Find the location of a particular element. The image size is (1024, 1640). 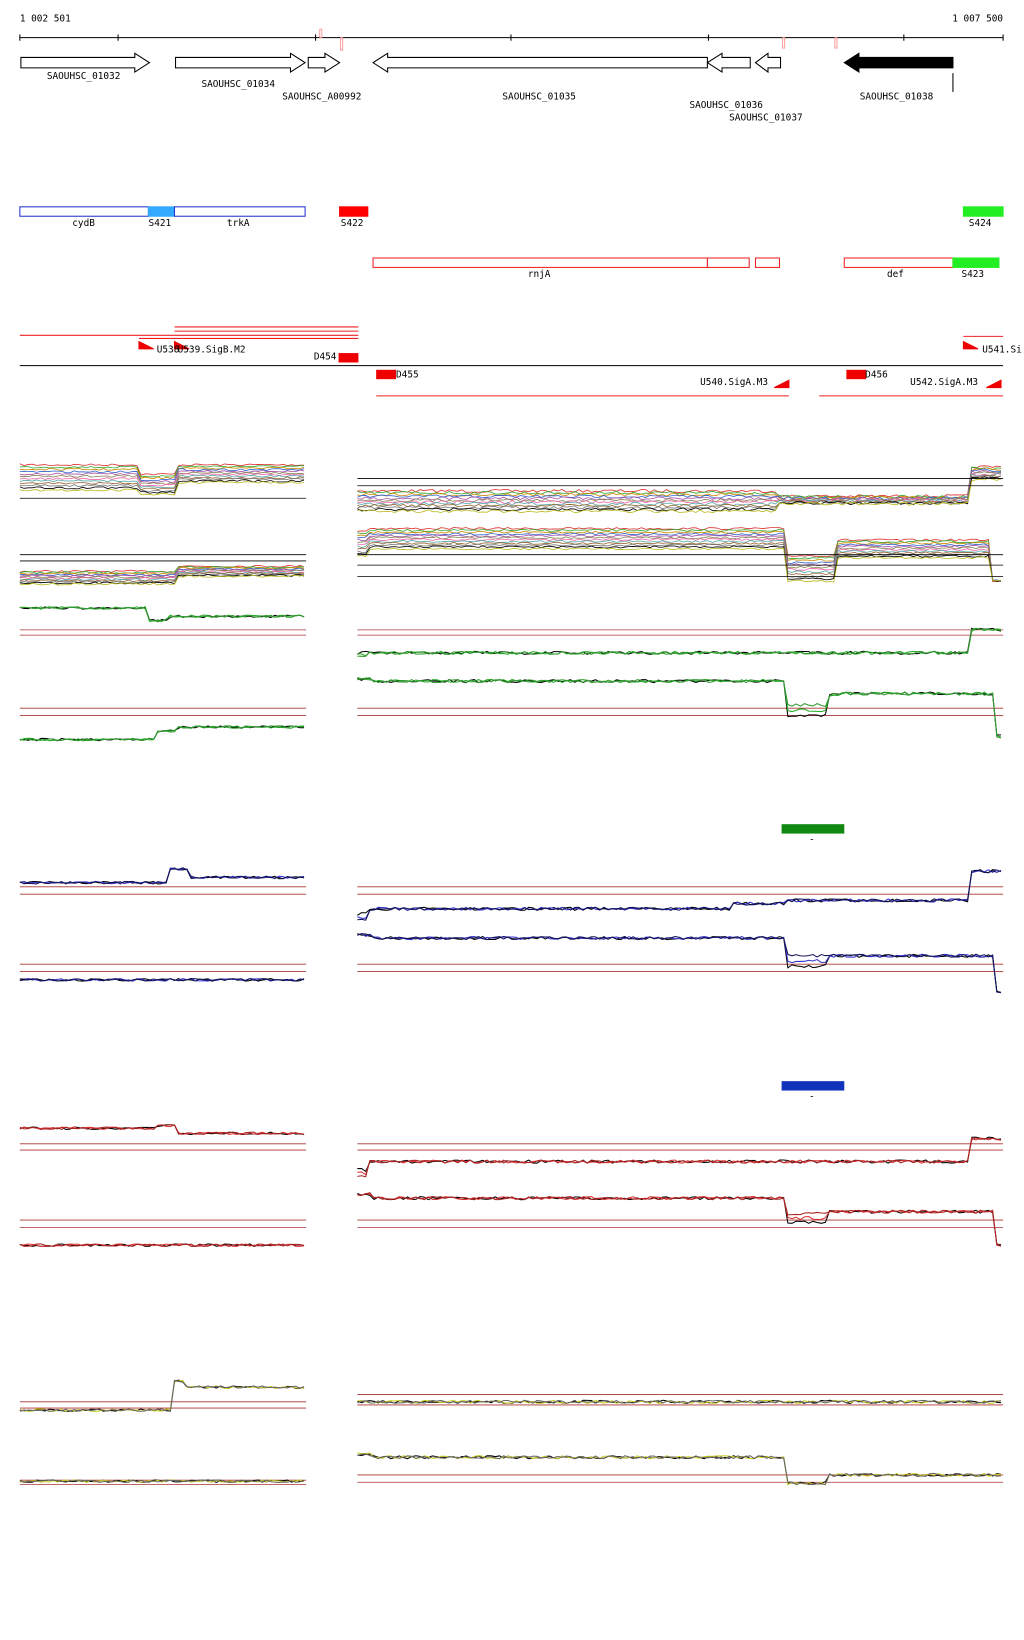

site-label: U538 is located at coordinates (168, 349).